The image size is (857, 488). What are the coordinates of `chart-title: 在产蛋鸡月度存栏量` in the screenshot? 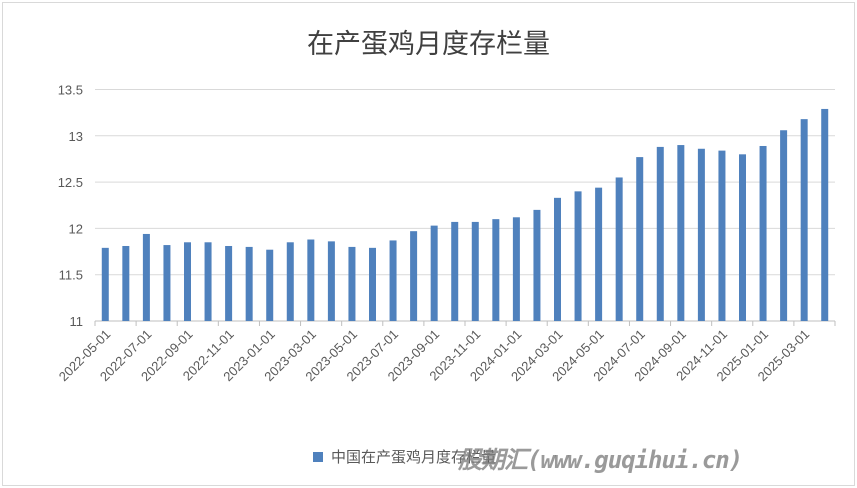 It's located at (428, 44).